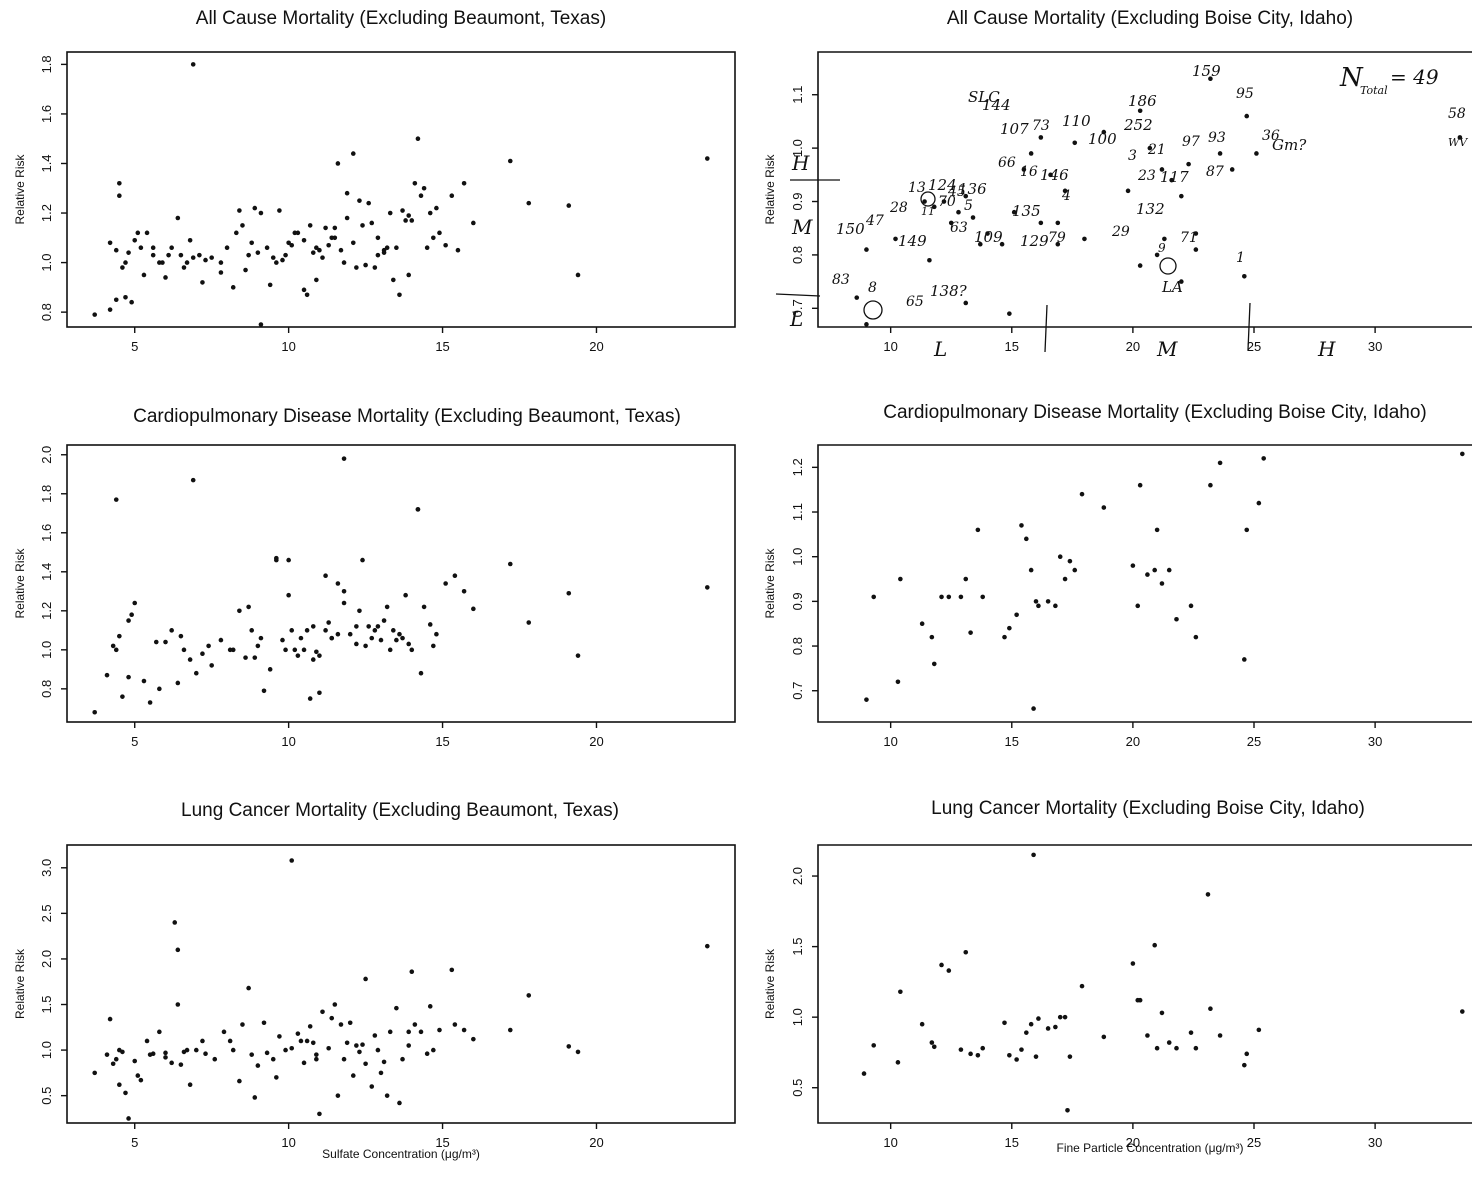 The width and height of the screenshot is (1472, 1194). Describe the element at coordinates (1026, 211) in the screenshot. I see `point-id-label: 135` at that location.